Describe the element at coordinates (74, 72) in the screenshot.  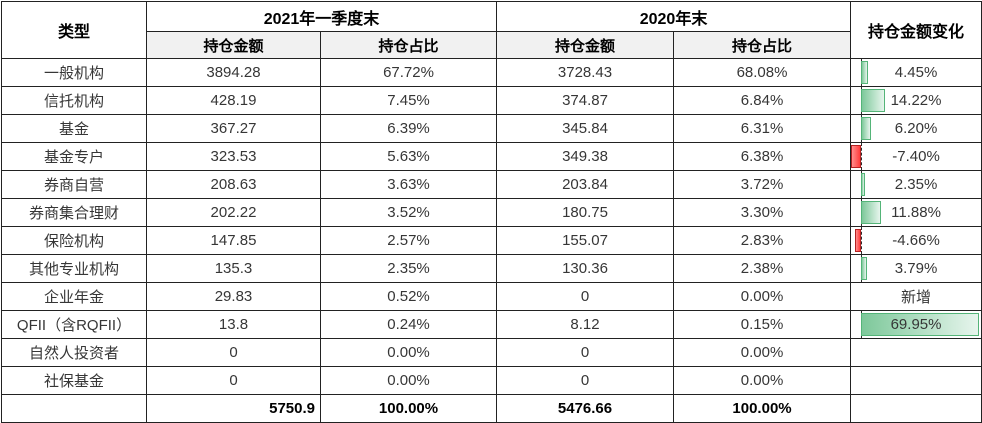
I see `row-type-label: 一般机构` at that location.